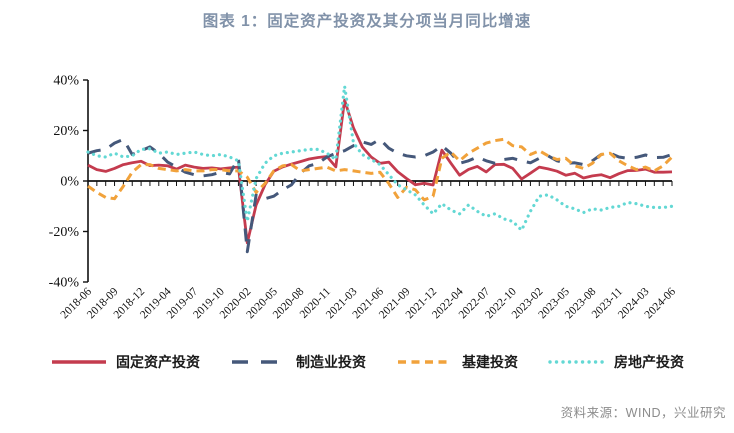  What do you see at coordinates (66, 81) in the screenshot?
I see `y-axis-label: 40%` at bounding box center [66, 81].